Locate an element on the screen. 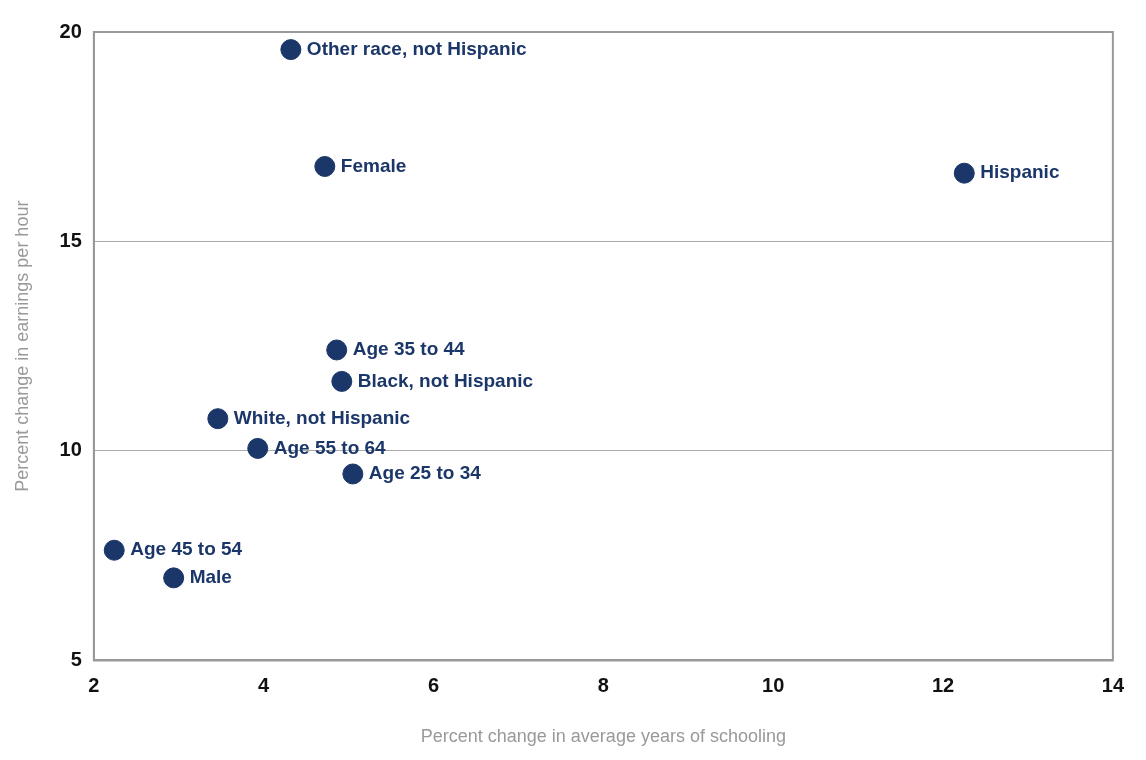  annotation: Age 55 to 64 is located at coordinates (330, 447).